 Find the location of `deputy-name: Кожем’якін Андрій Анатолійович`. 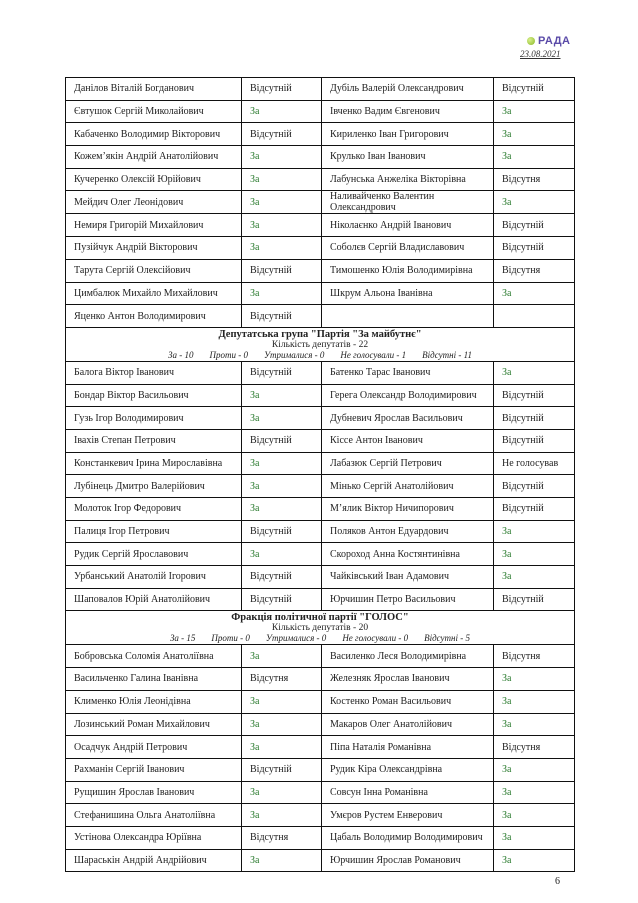

deputy-name: Кожем’якін Андрій Анатолійович is located at coordinates (153, 157).